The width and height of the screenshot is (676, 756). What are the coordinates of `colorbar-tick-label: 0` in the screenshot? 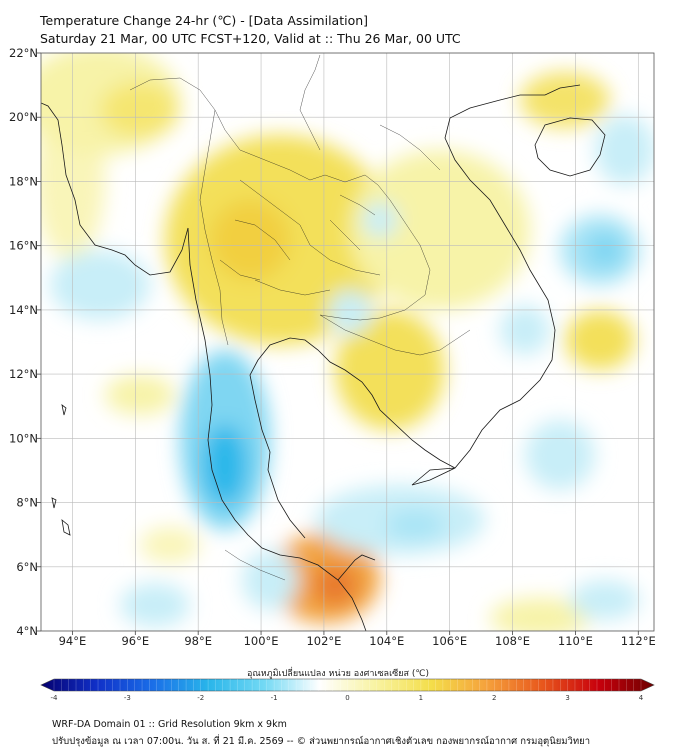 It's located at (347, 698).